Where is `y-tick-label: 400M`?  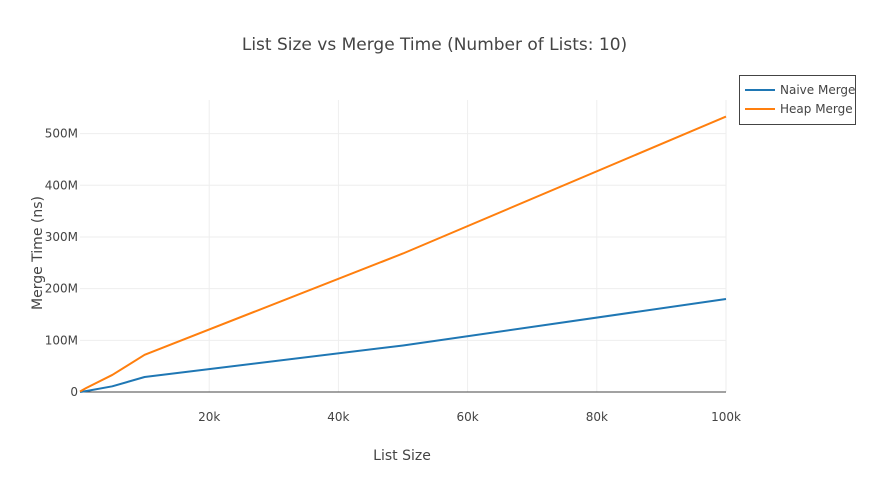 y-tick-label: 400M is located at coordinates (61, 185).